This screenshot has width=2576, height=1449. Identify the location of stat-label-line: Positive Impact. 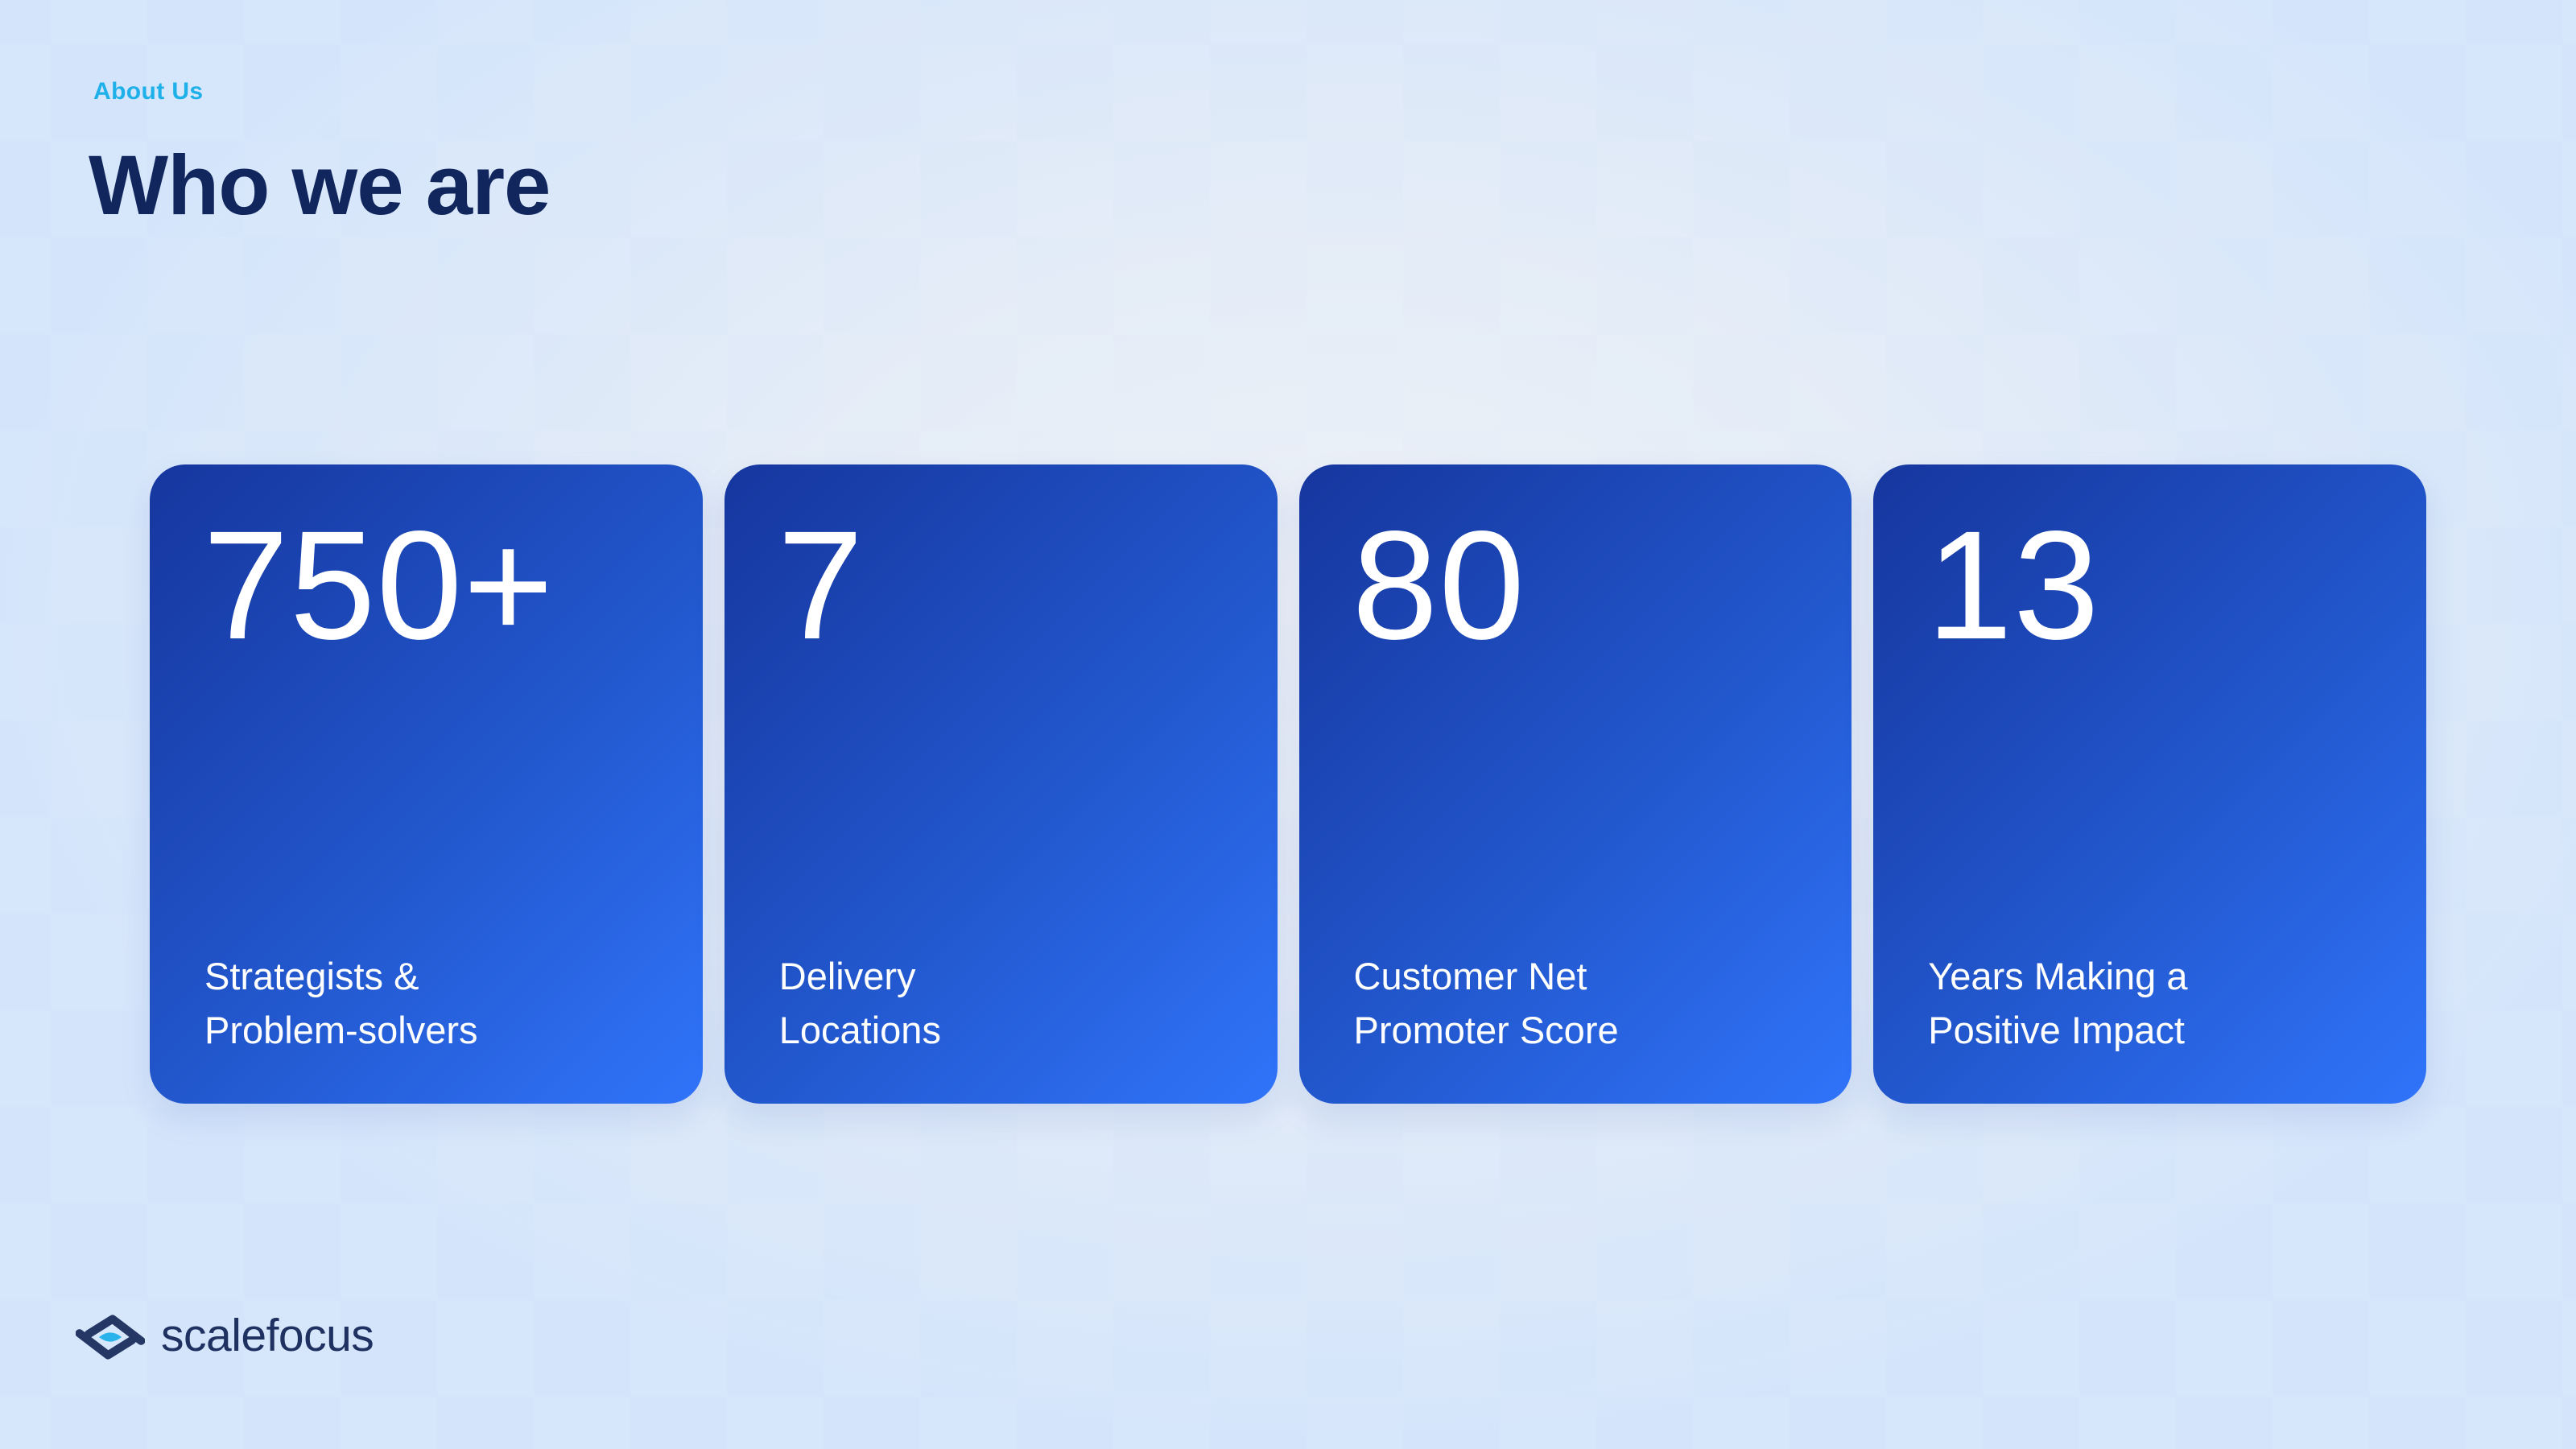
(2056, 1029).